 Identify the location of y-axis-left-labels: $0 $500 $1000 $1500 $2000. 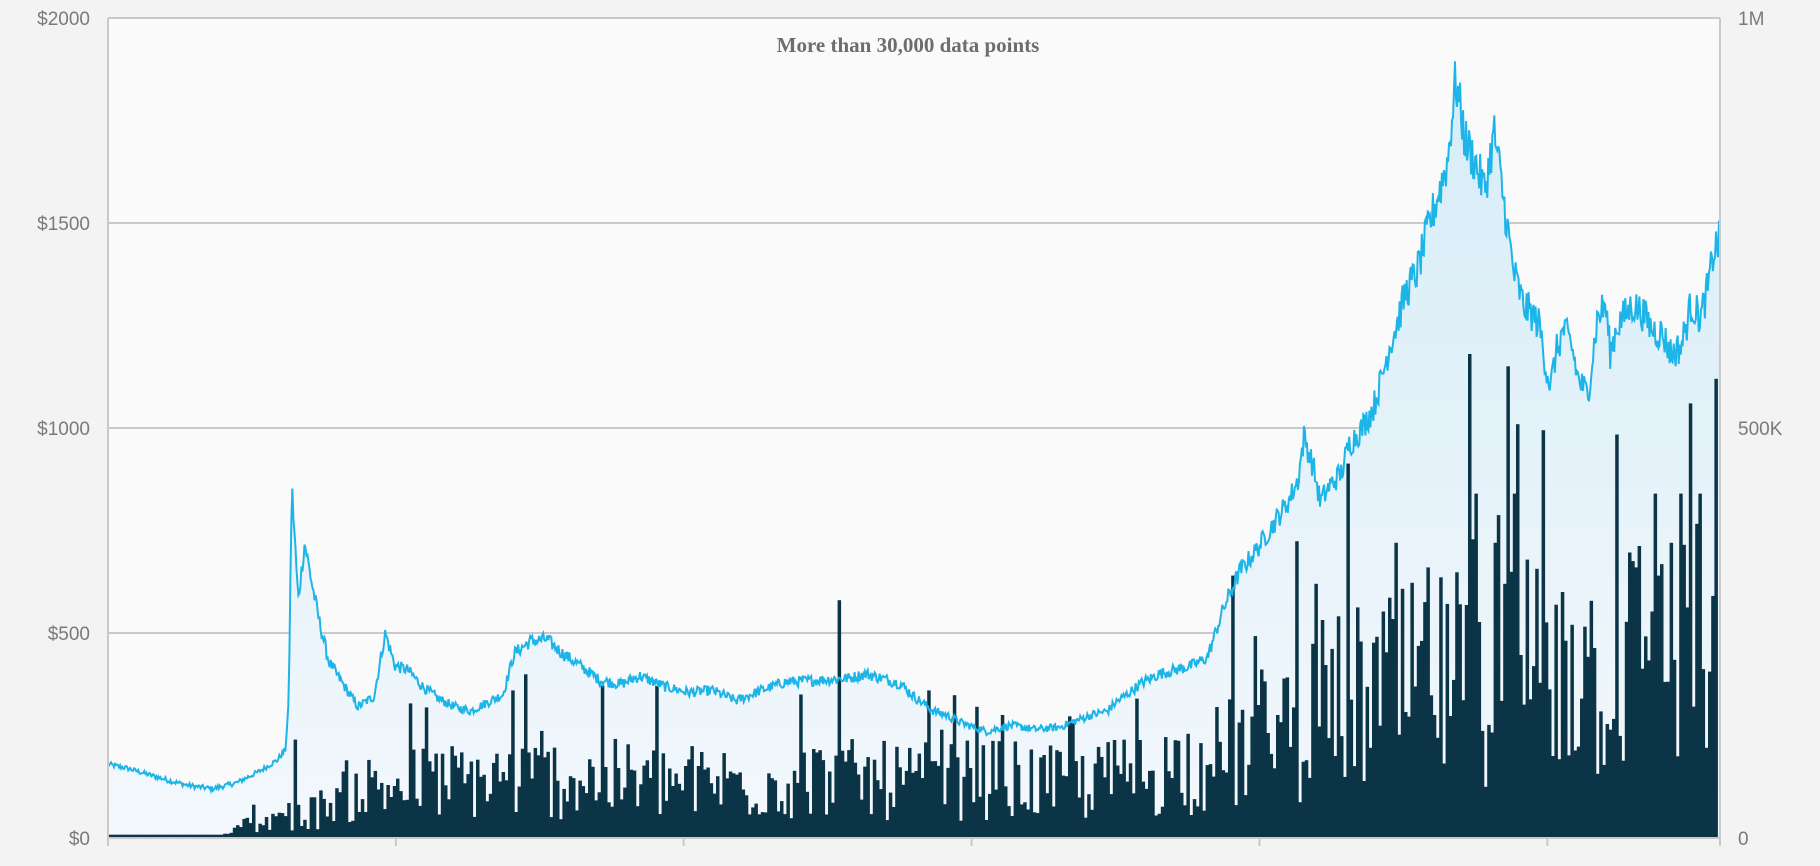
(63, 429).